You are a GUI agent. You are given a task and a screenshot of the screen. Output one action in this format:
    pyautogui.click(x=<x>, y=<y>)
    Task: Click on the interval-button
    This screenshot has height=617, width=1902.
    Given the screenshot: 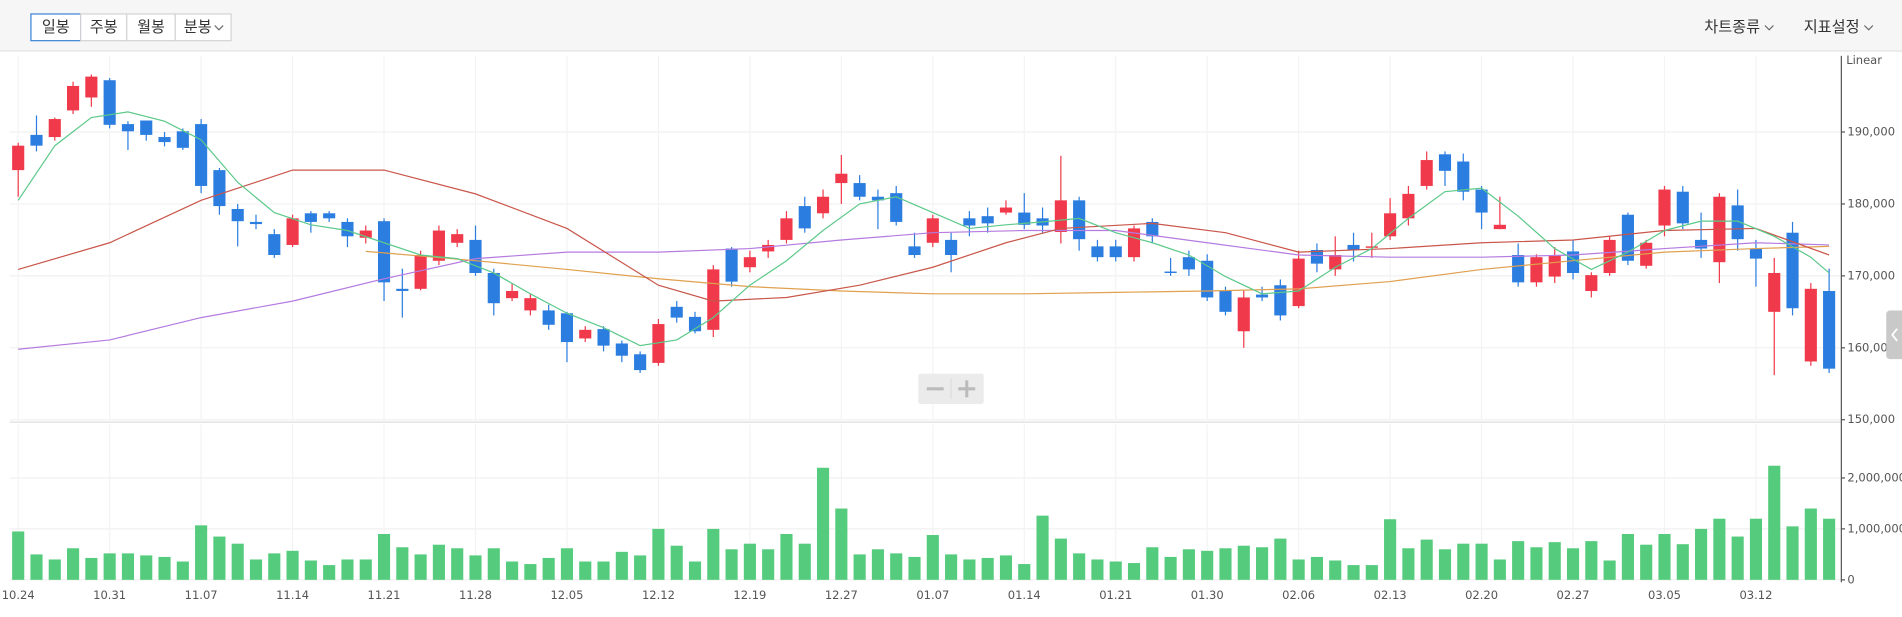 What is the action you would take?
    pyautogui.click(x=104, y=27)
    